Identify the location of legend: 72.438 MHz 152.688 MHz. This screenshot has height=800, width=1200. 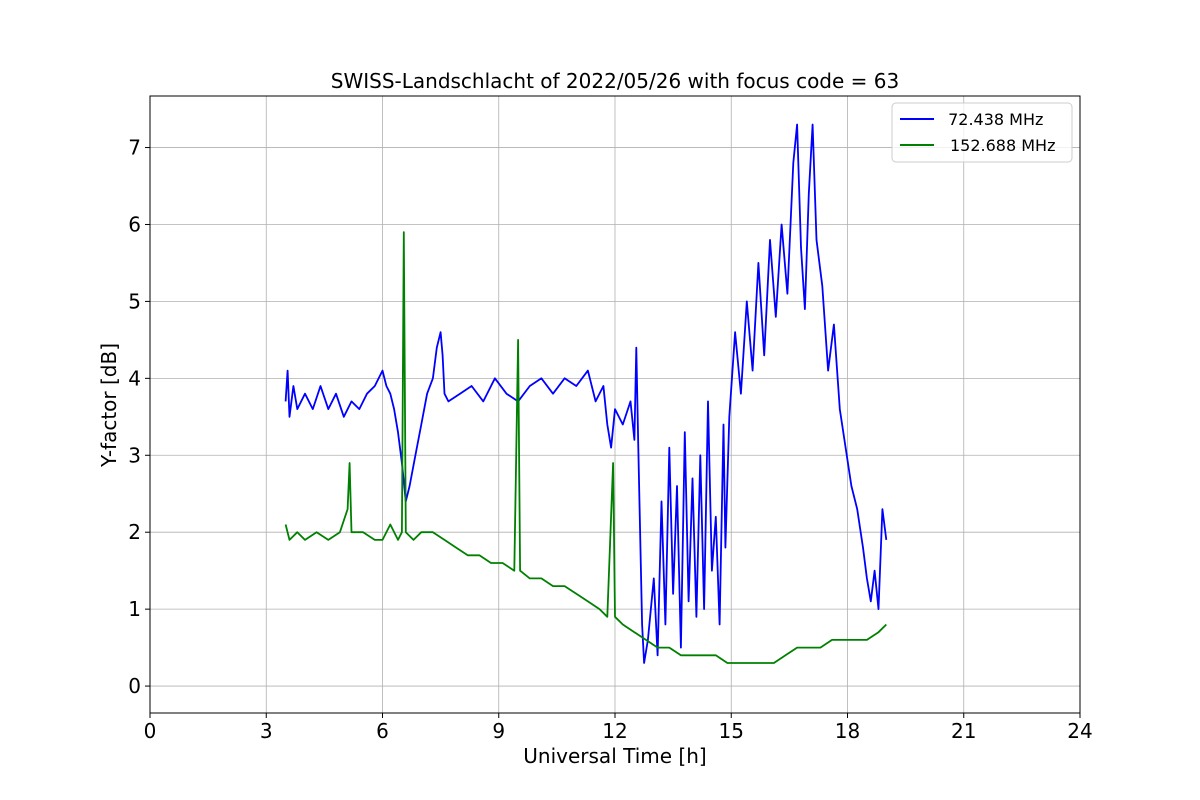
(982, 132).